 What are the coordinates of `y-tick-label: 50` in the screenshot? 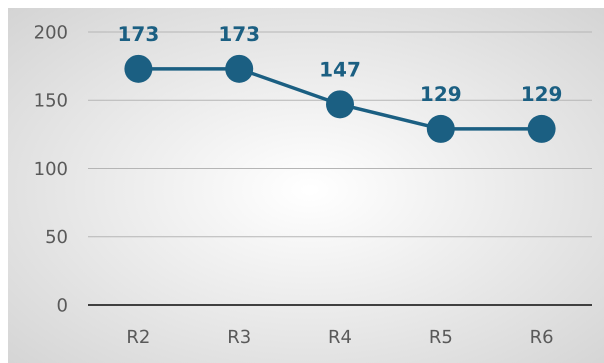 It's located at (56, 237).